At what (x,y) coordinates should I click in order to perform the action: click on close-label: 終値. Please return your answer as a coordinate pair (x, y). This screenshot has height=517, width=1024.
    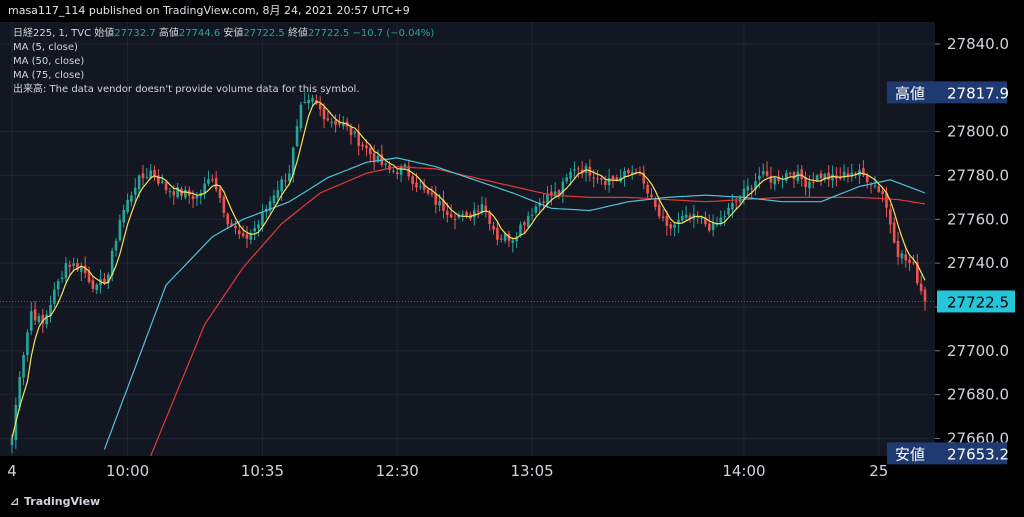
    Looking at the image, I should click on (297, 33).